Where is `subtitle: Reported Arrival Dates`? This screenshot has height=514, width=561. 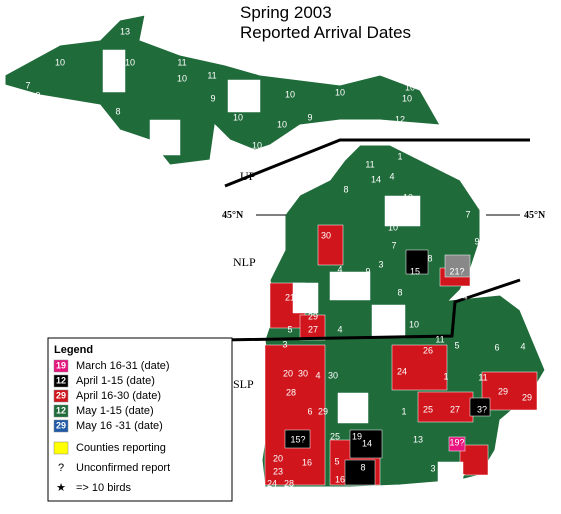 subtitle: Reported Arrival Dates is located at coordinates (325, 32).